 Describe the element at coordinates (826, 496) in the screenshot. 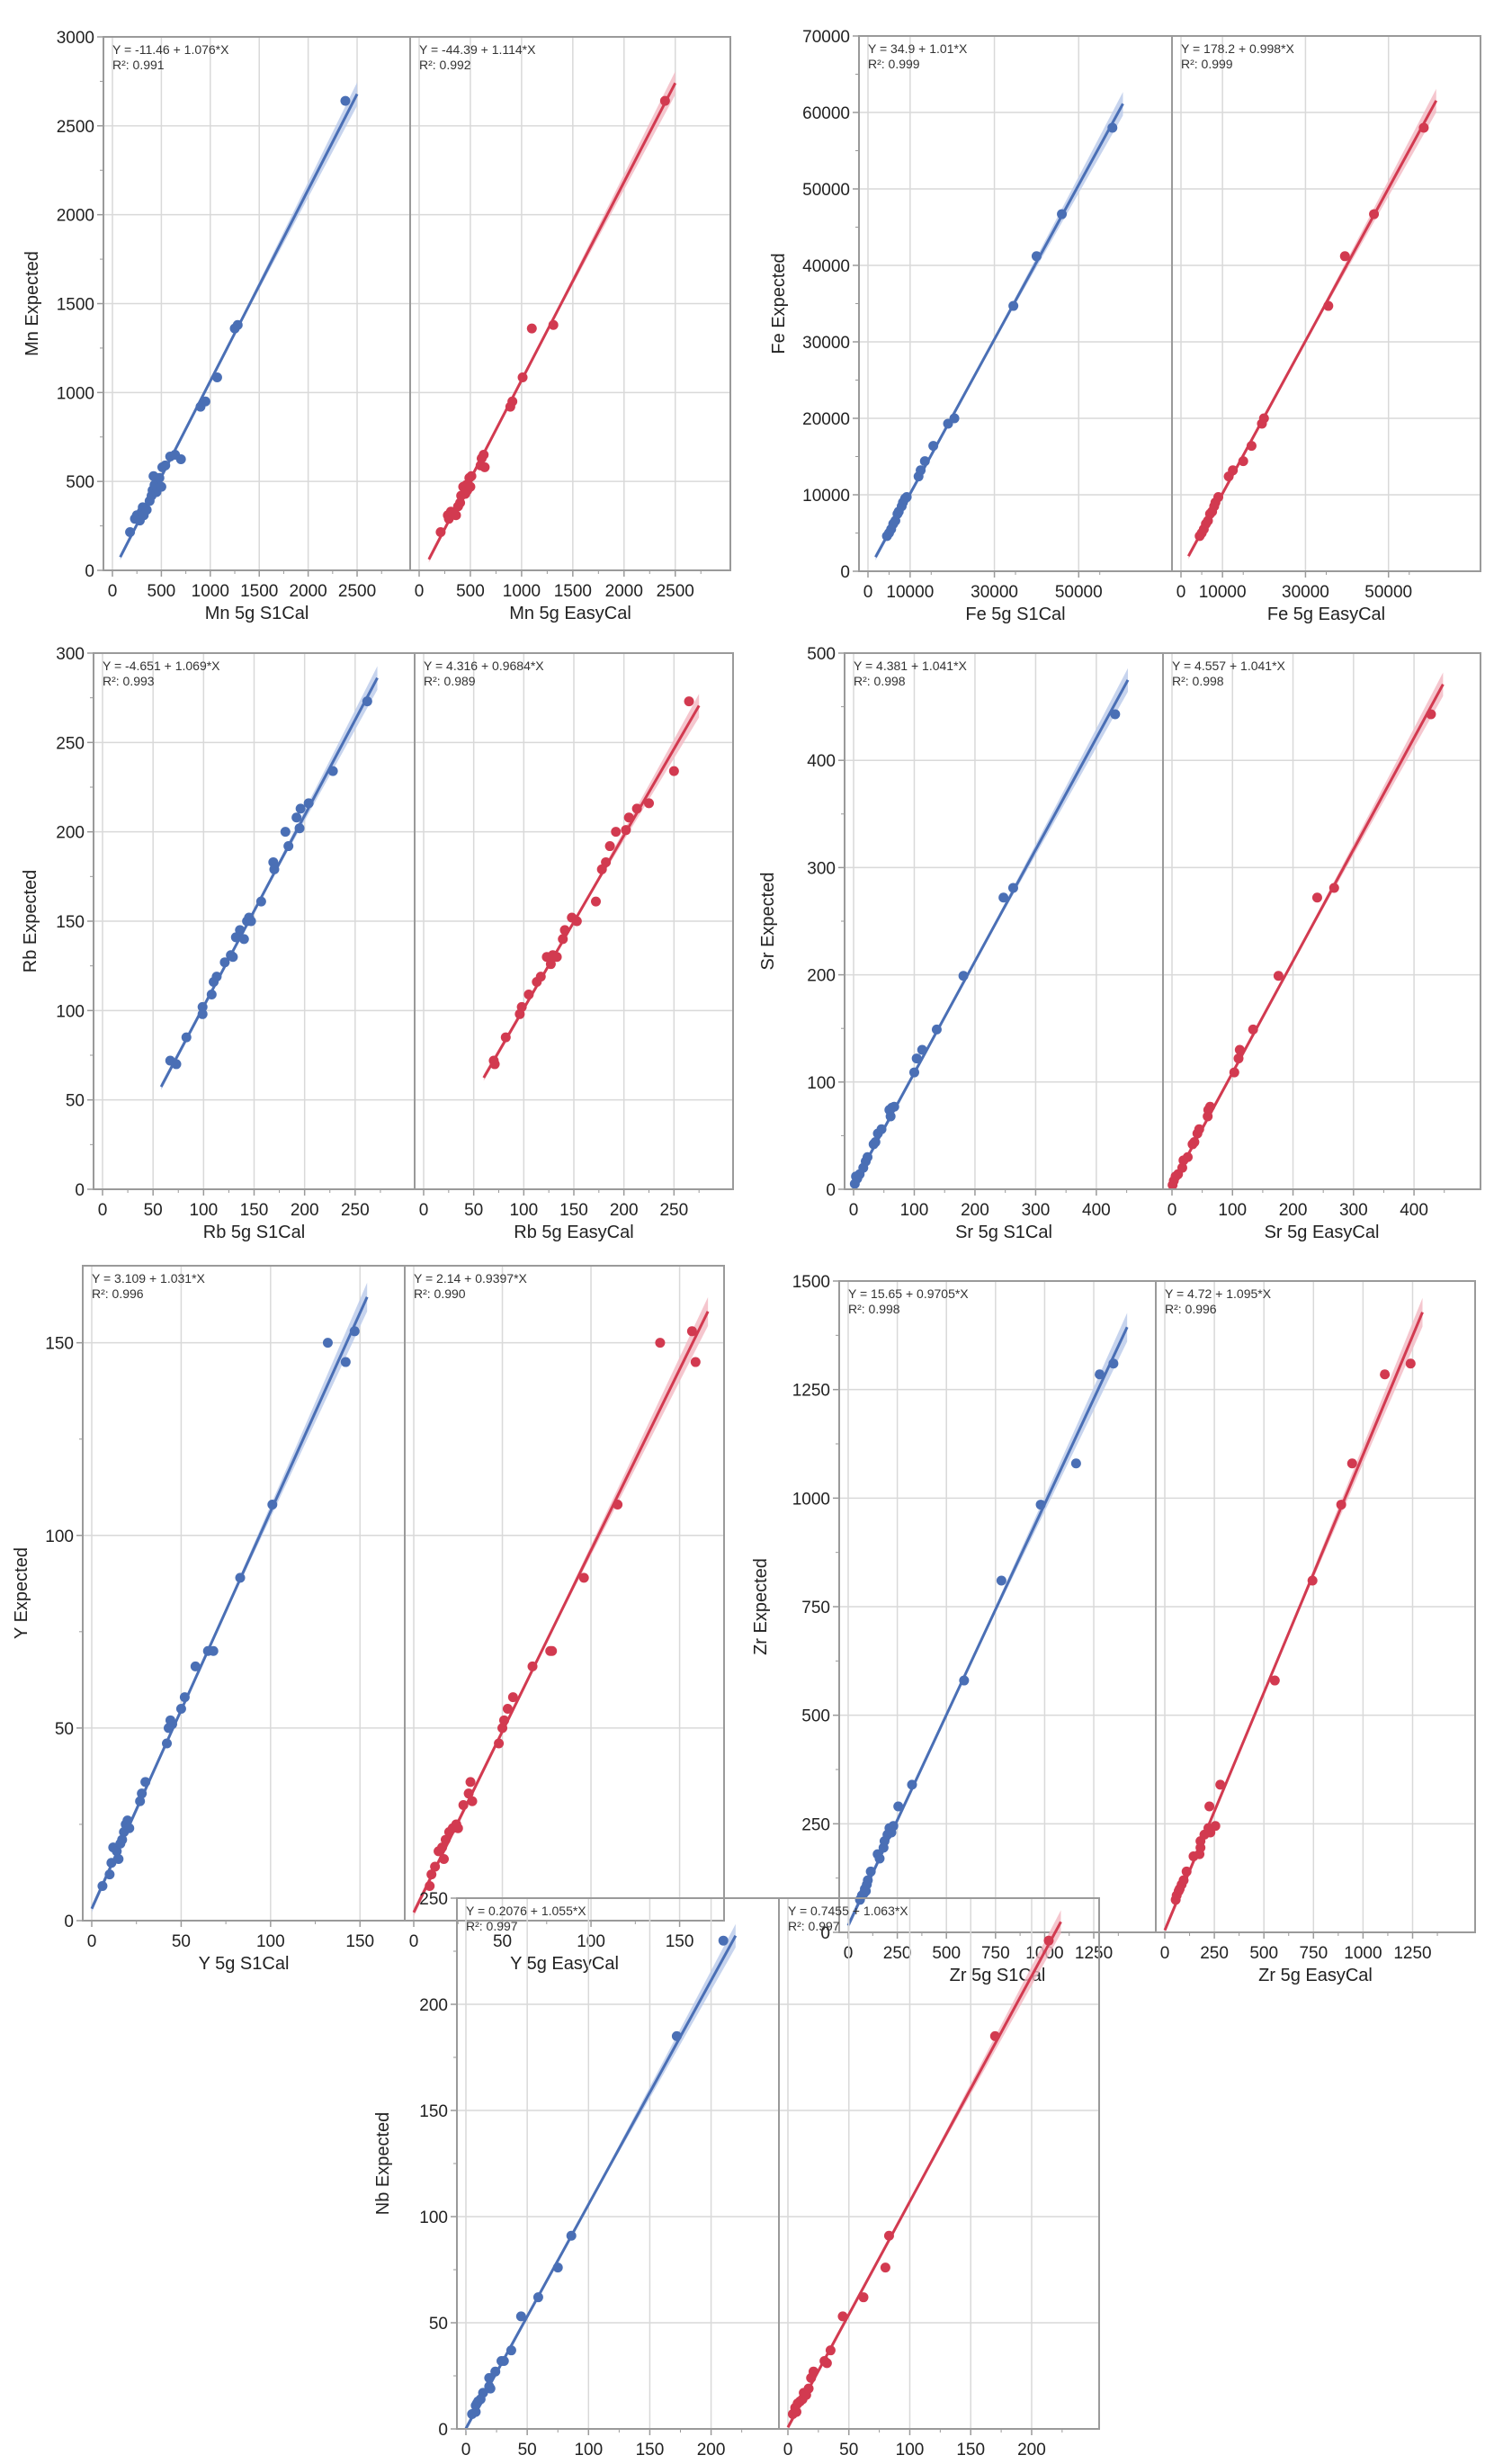

I see `y-tick-label: 10000` at that location.